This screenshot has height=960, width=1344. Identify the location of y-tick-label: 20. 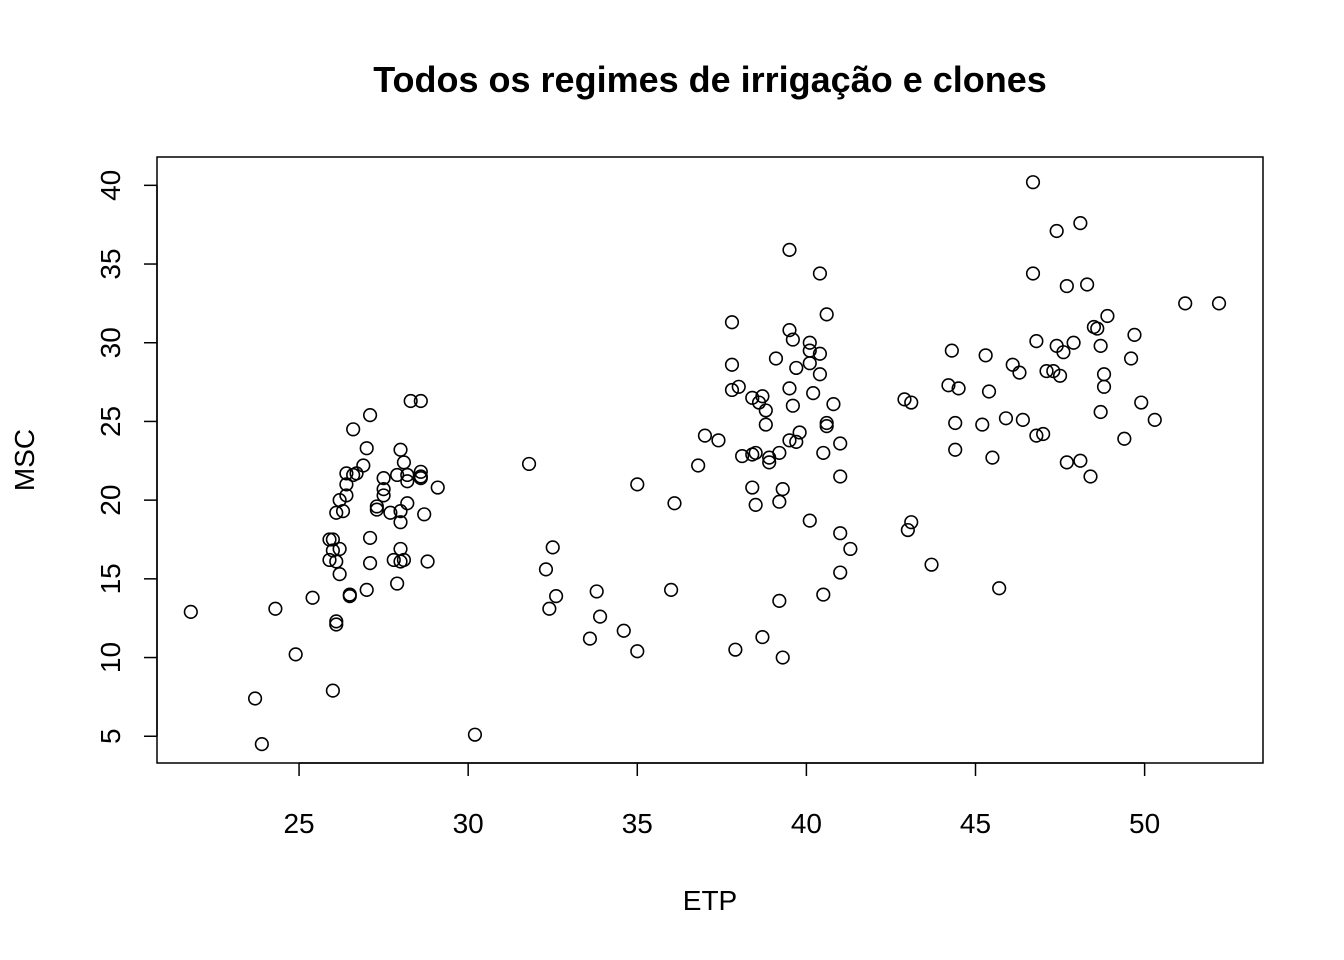
(110, 500).